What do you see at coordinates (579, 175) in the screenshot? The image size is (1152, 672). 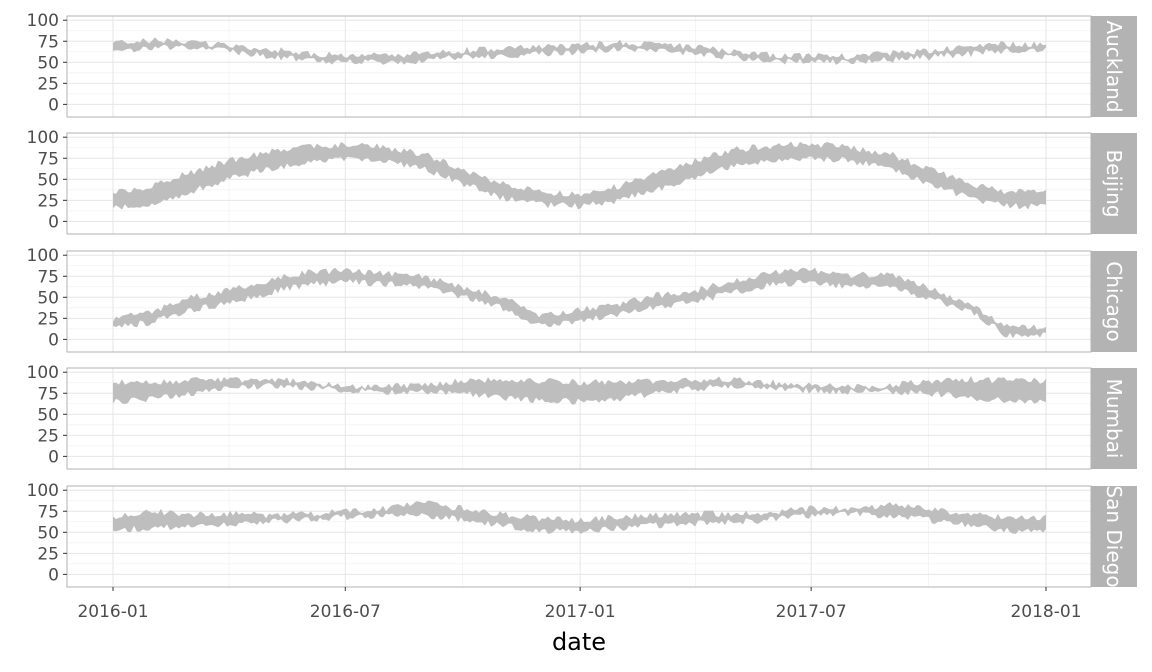 I see `ribbon-beijing` at bounding box center [579, 175].